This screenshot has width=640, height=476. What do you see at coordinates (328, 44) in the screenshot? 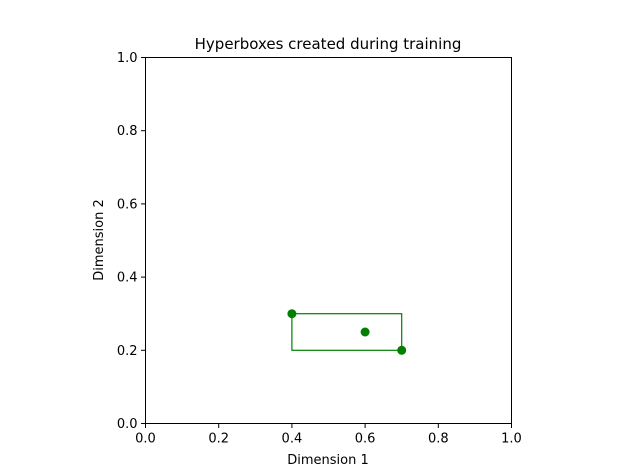
I see `chart-title: Hyperboxes created during training` at bounding box center [328, 44].